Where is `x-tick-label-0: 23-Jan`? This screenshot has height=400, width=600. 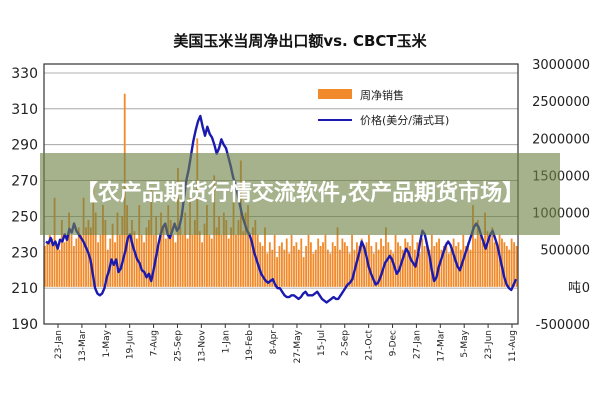
x-tick-label-0: 23-Jan is located at coordinates (59, 344).